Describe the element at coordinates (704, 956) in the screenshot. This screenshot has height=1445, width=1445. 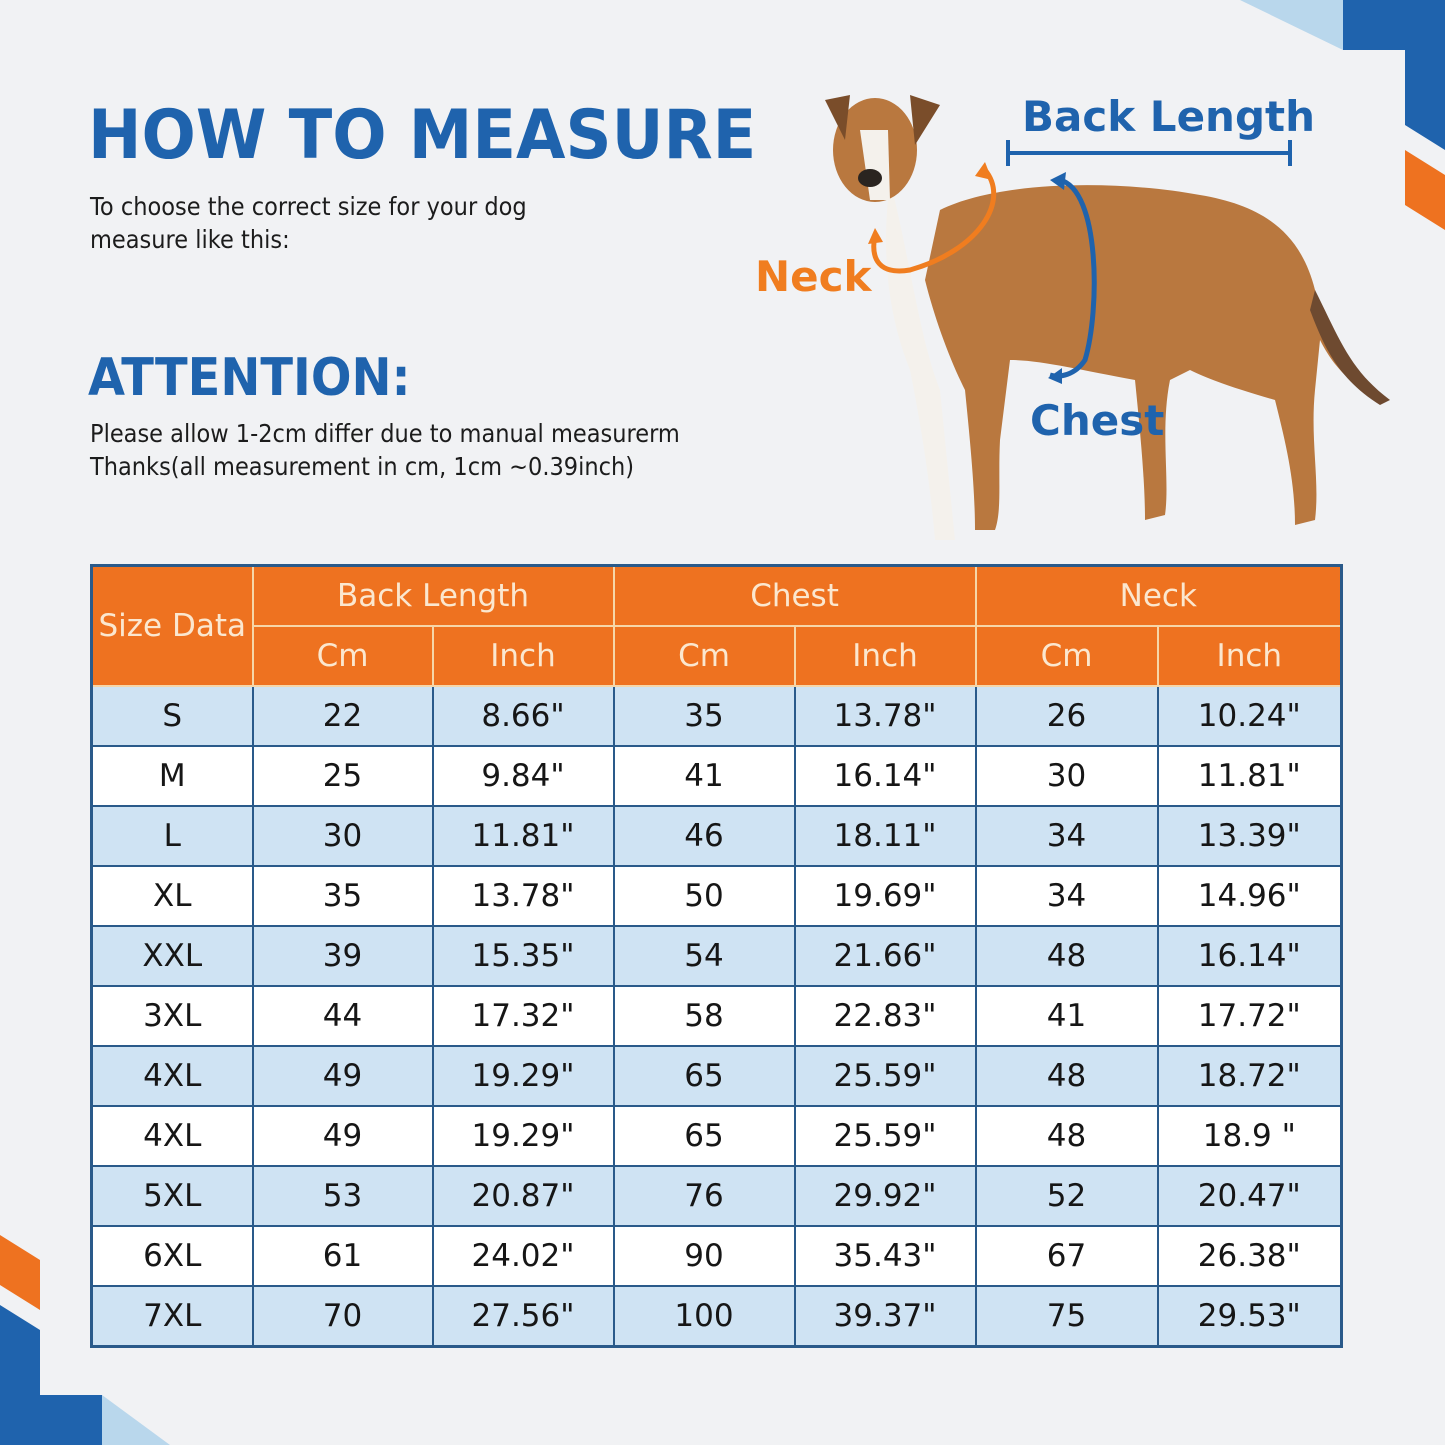
I see `chest-cm-cell: 54` at that location.